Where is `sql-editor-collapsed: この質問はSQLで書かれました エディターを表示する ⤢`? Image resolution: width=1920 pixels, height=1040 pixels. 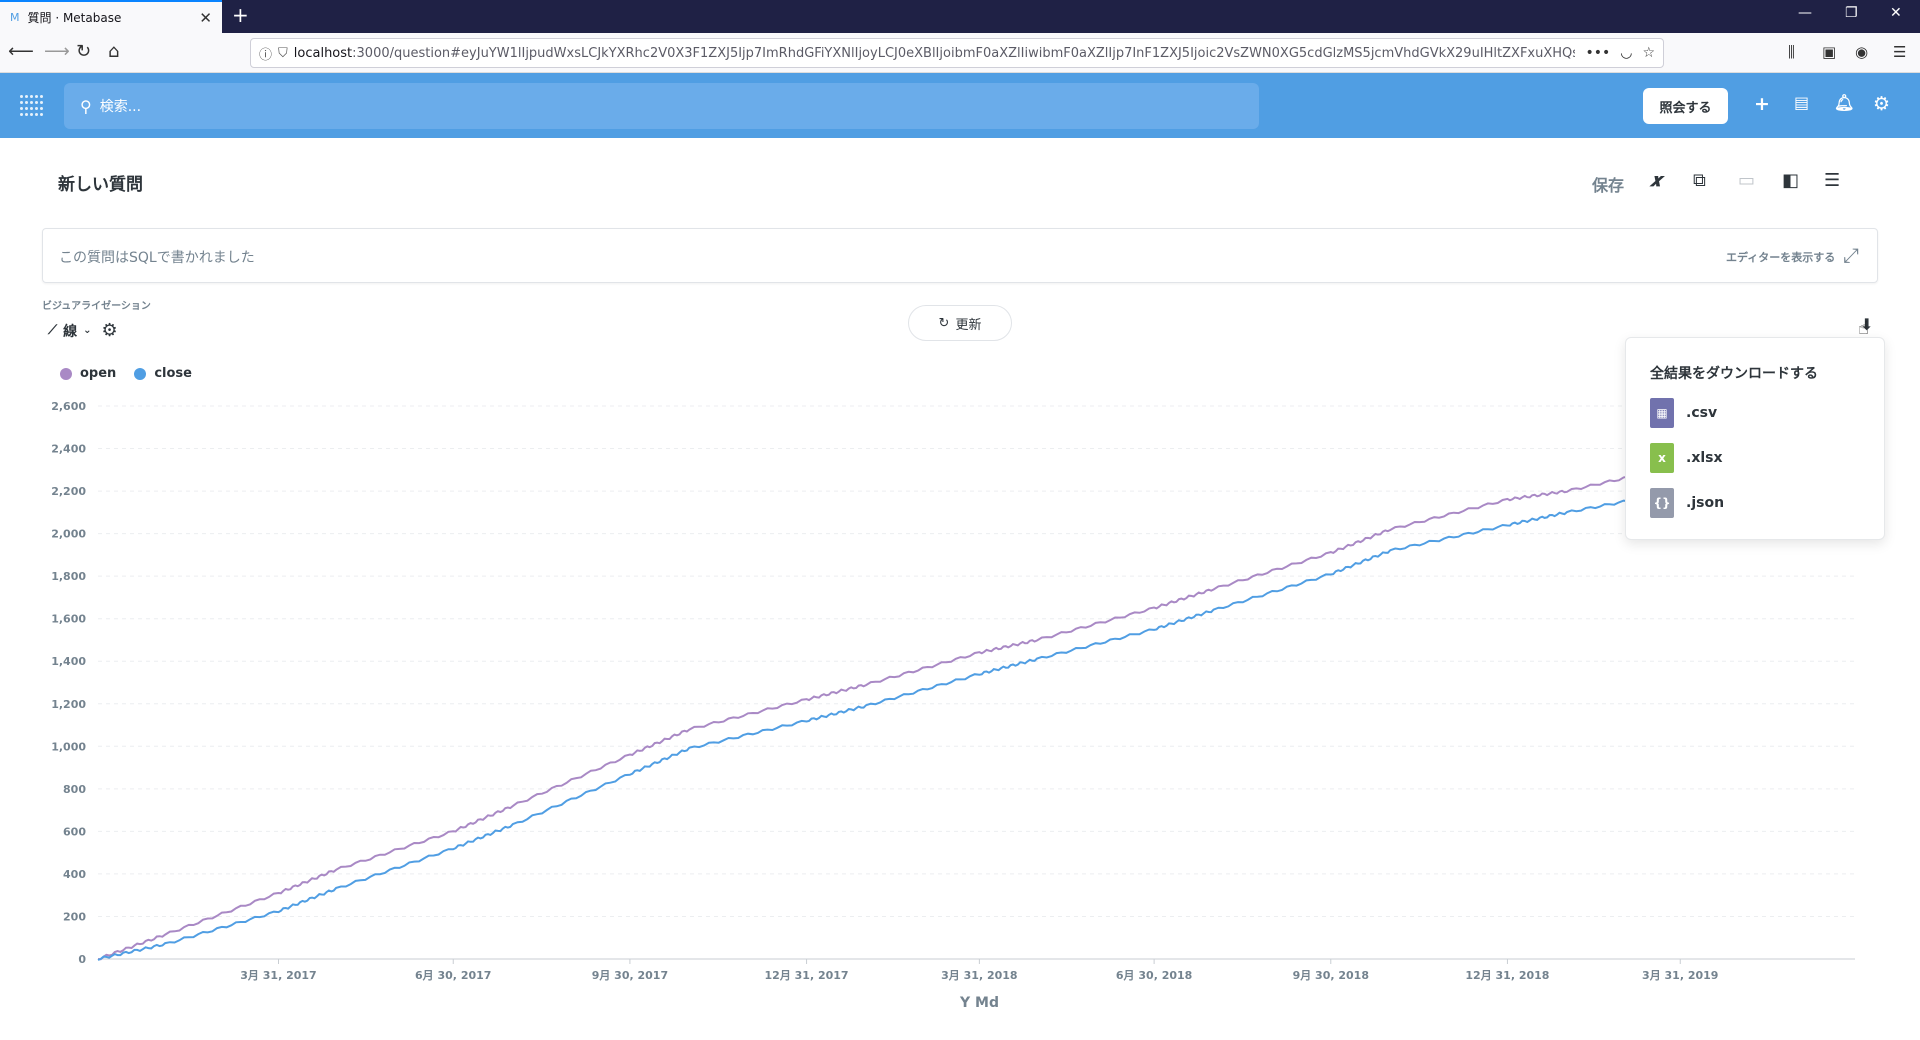 sql-editor-collapsed: この質問はSQLで書かれました エディターを表示する ⤢ is located at coordinates (960, 255).